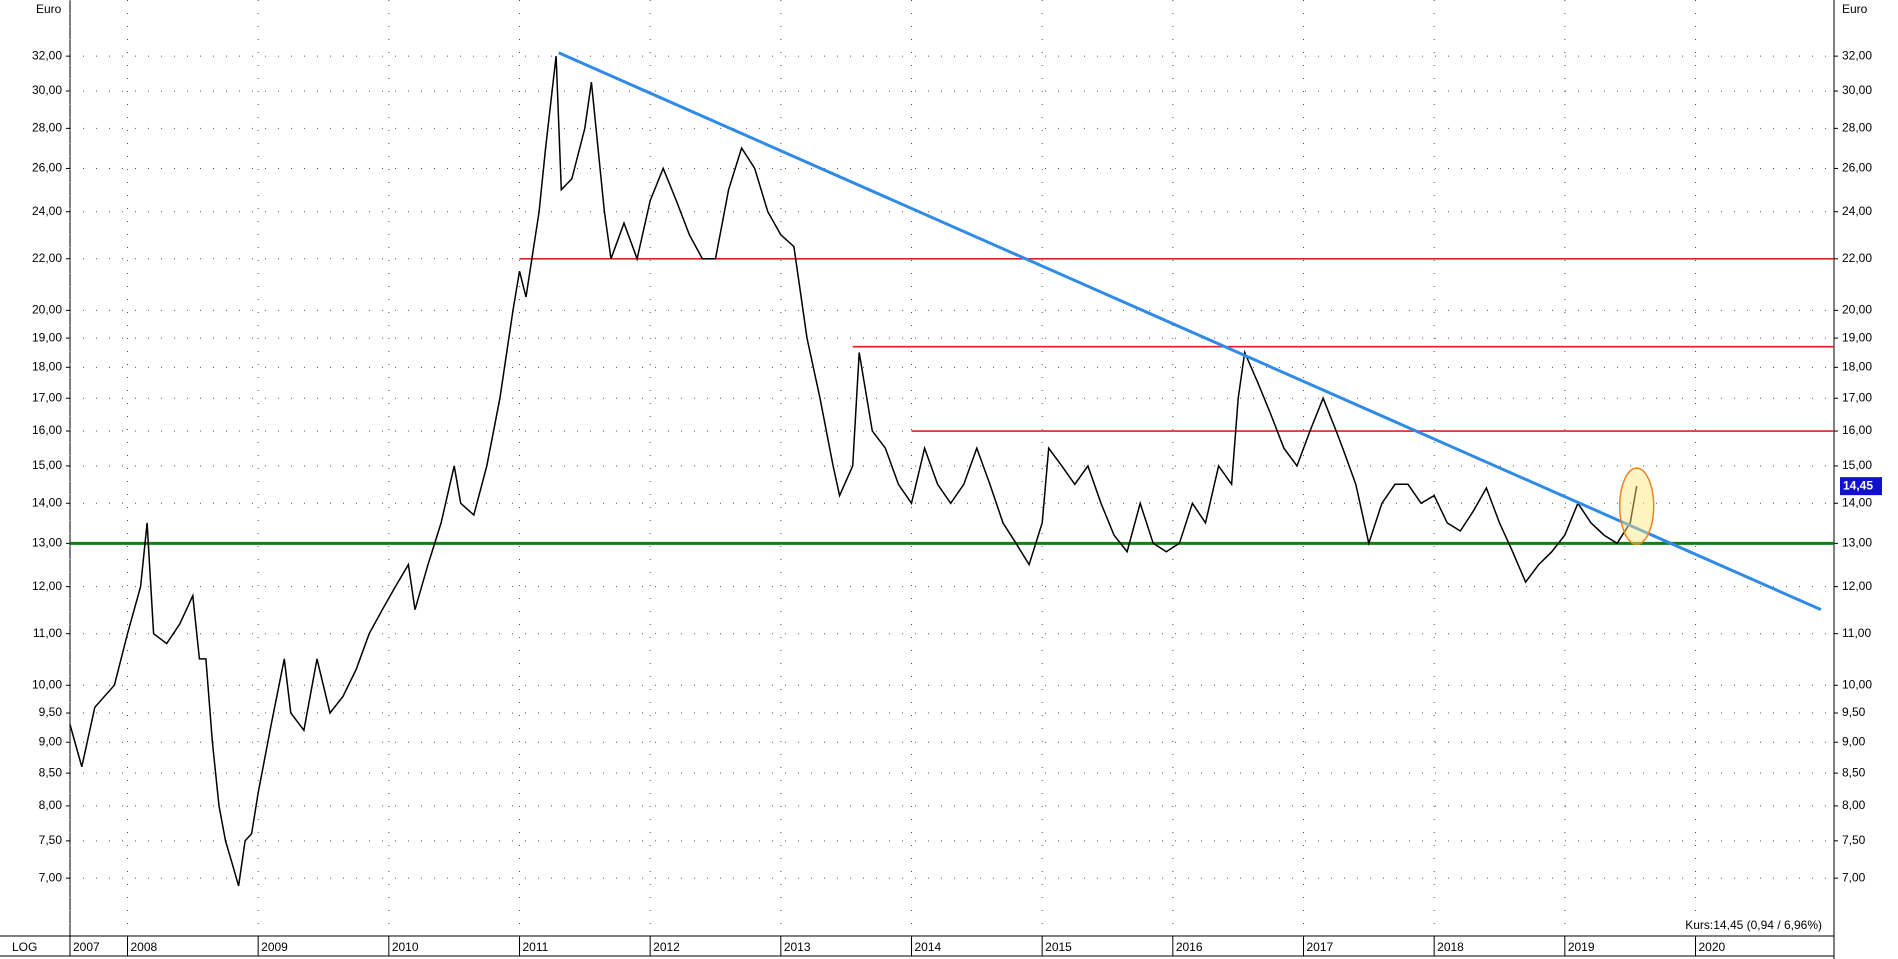  I want to click on y-tick-label: 30,00, so click(47, 90).